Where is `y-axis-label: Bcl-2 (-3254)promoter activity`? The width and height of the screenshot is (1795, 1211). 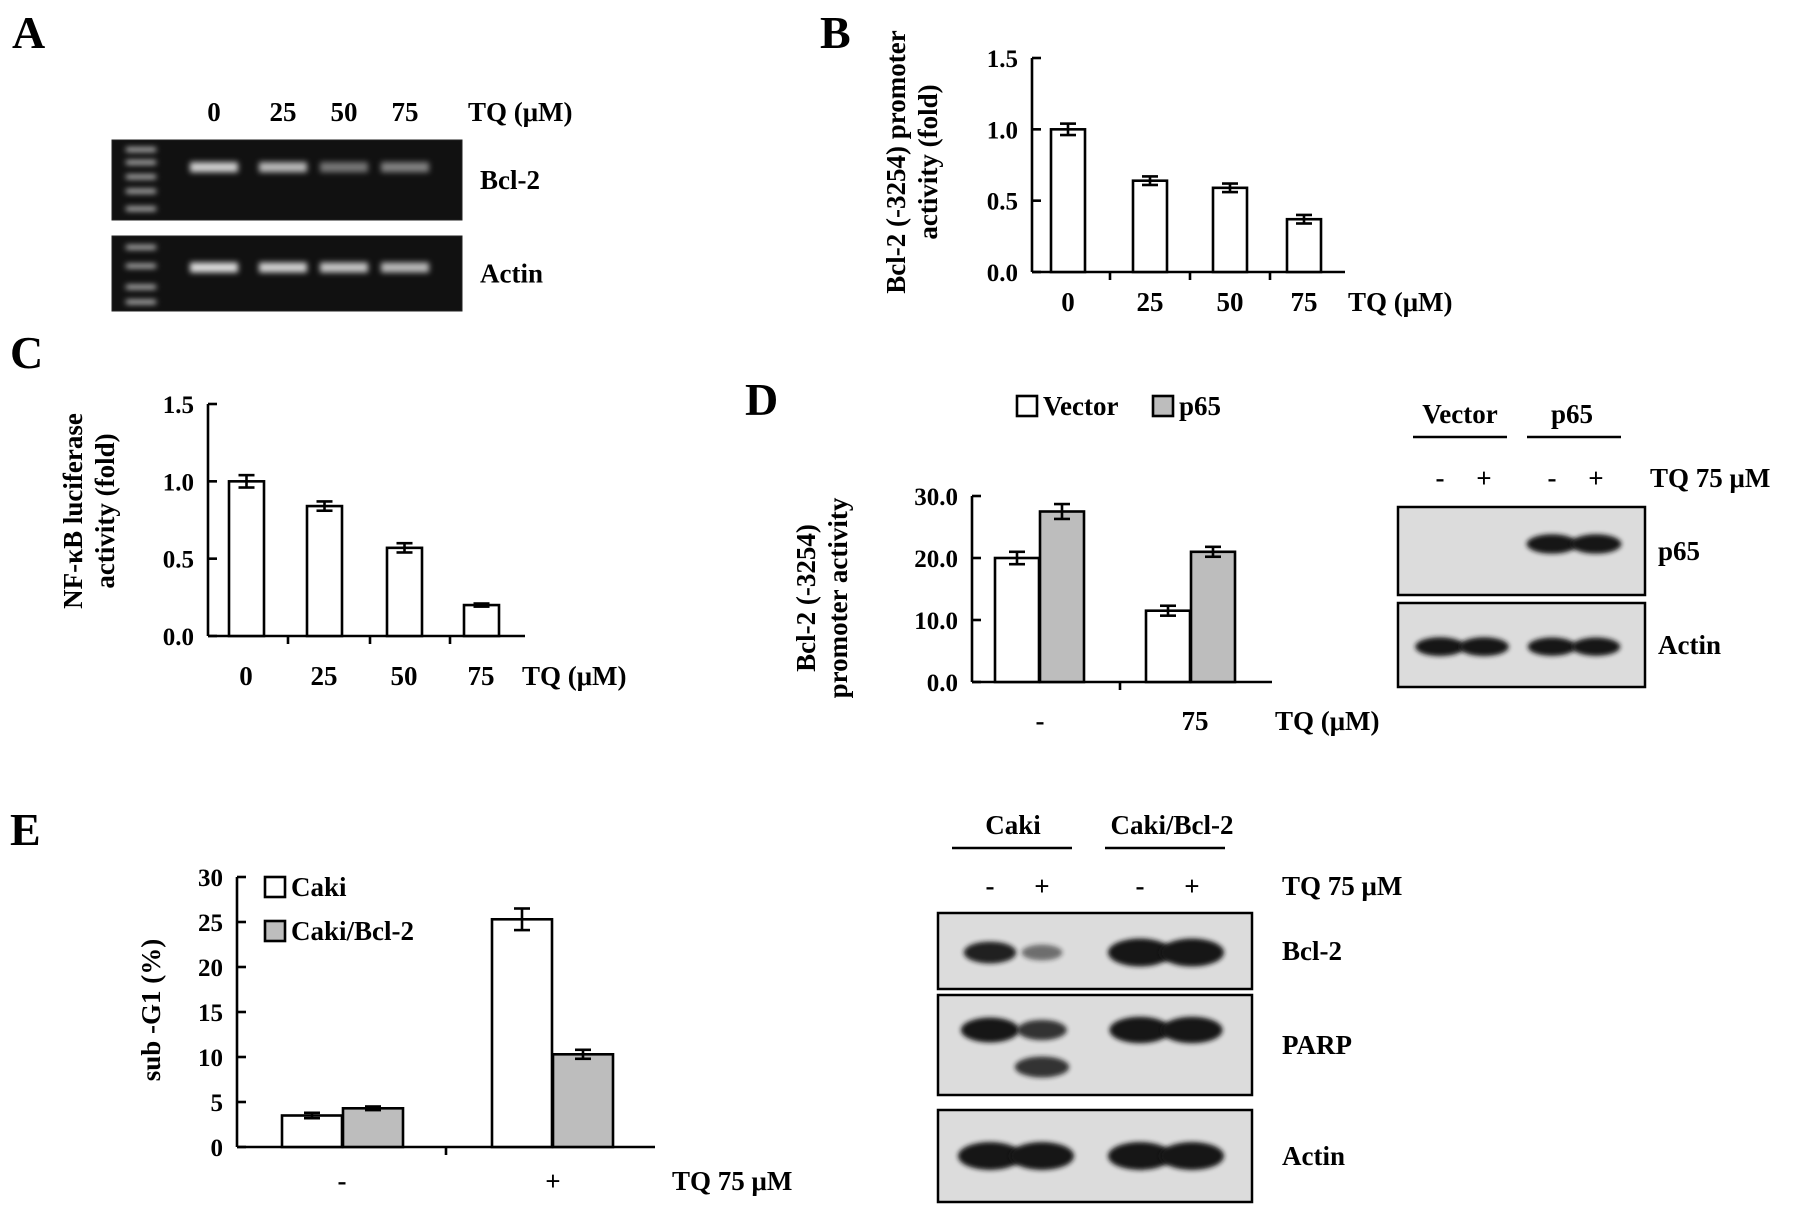 y-axis-label: Bcl-2 (-3254)promoter activity is located at coordinates (822, 597).